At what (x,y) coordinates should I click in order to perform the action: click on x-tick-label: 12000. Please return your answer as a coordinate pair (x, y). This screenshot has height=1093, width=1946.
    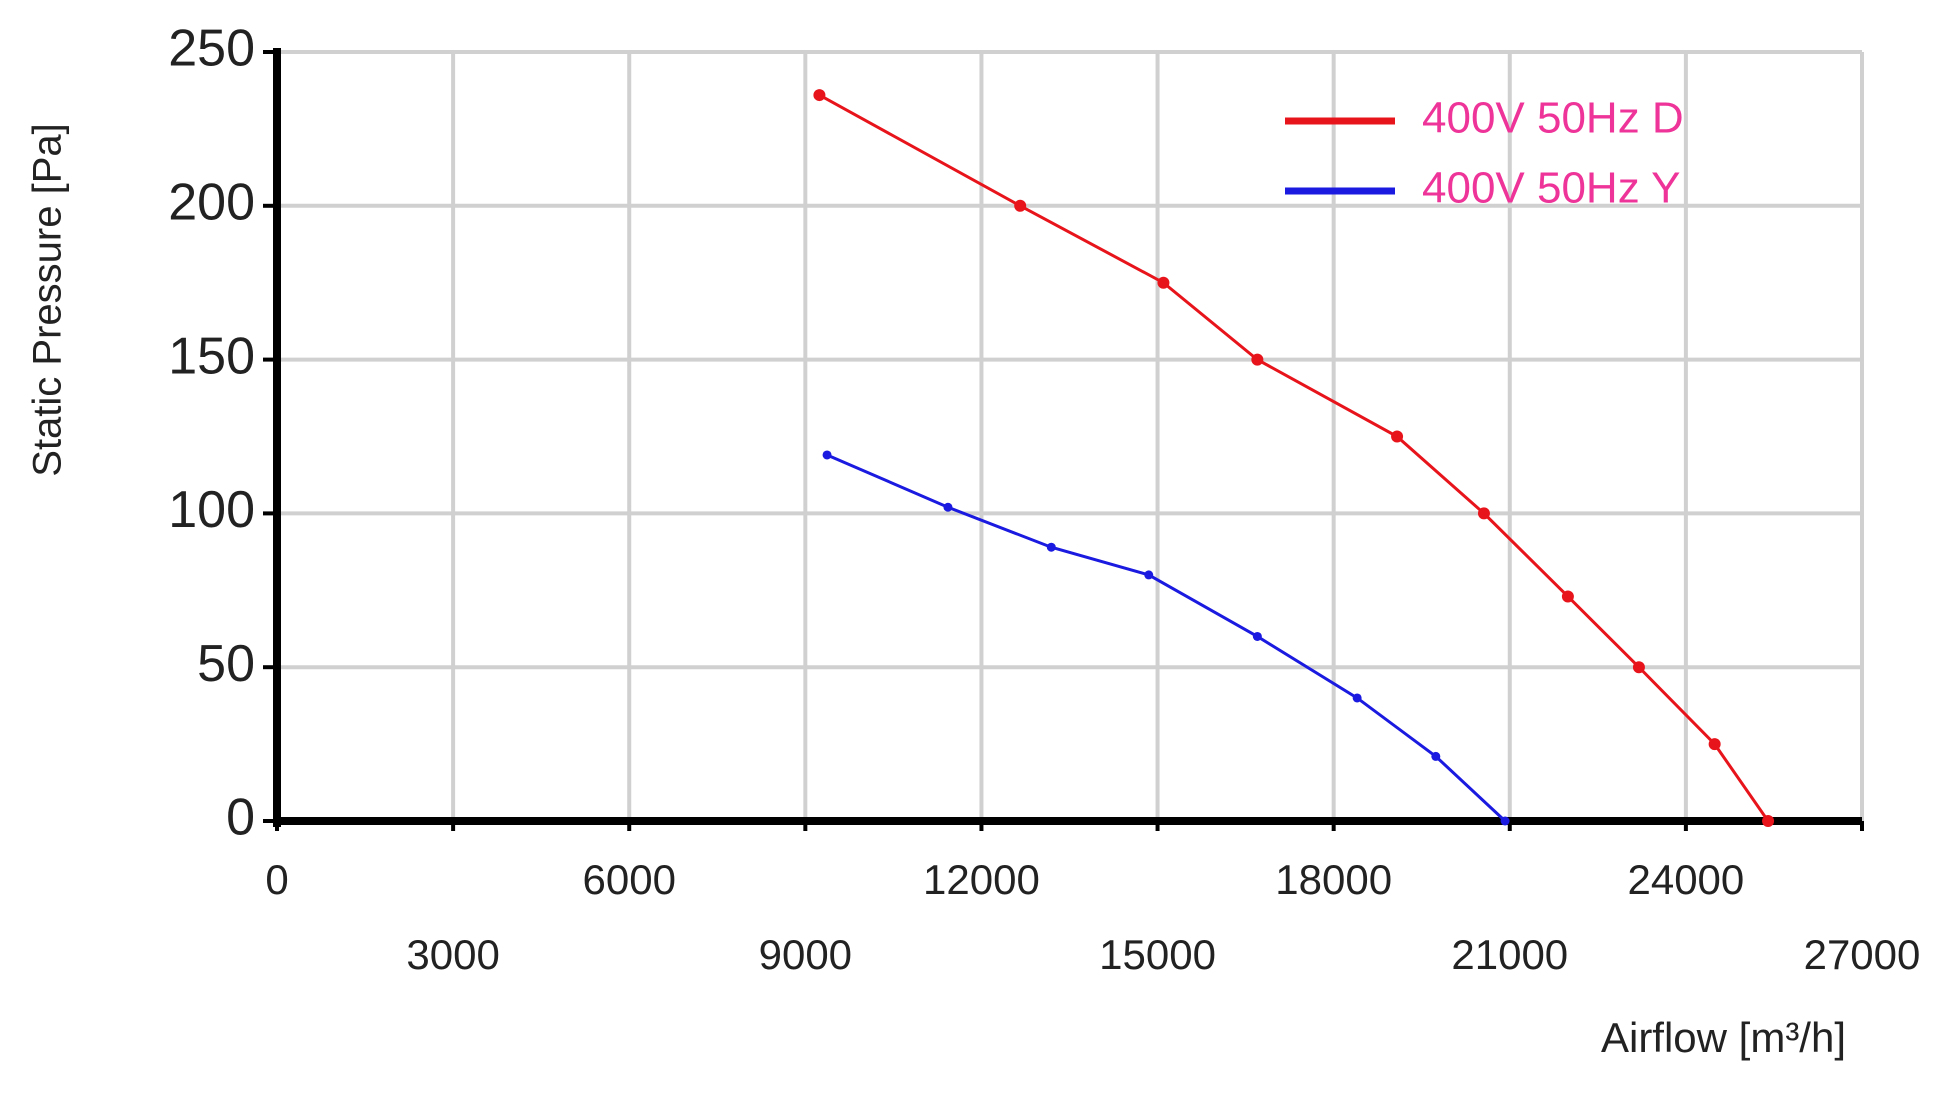
    Looking at the image, I should click on (981, 879).